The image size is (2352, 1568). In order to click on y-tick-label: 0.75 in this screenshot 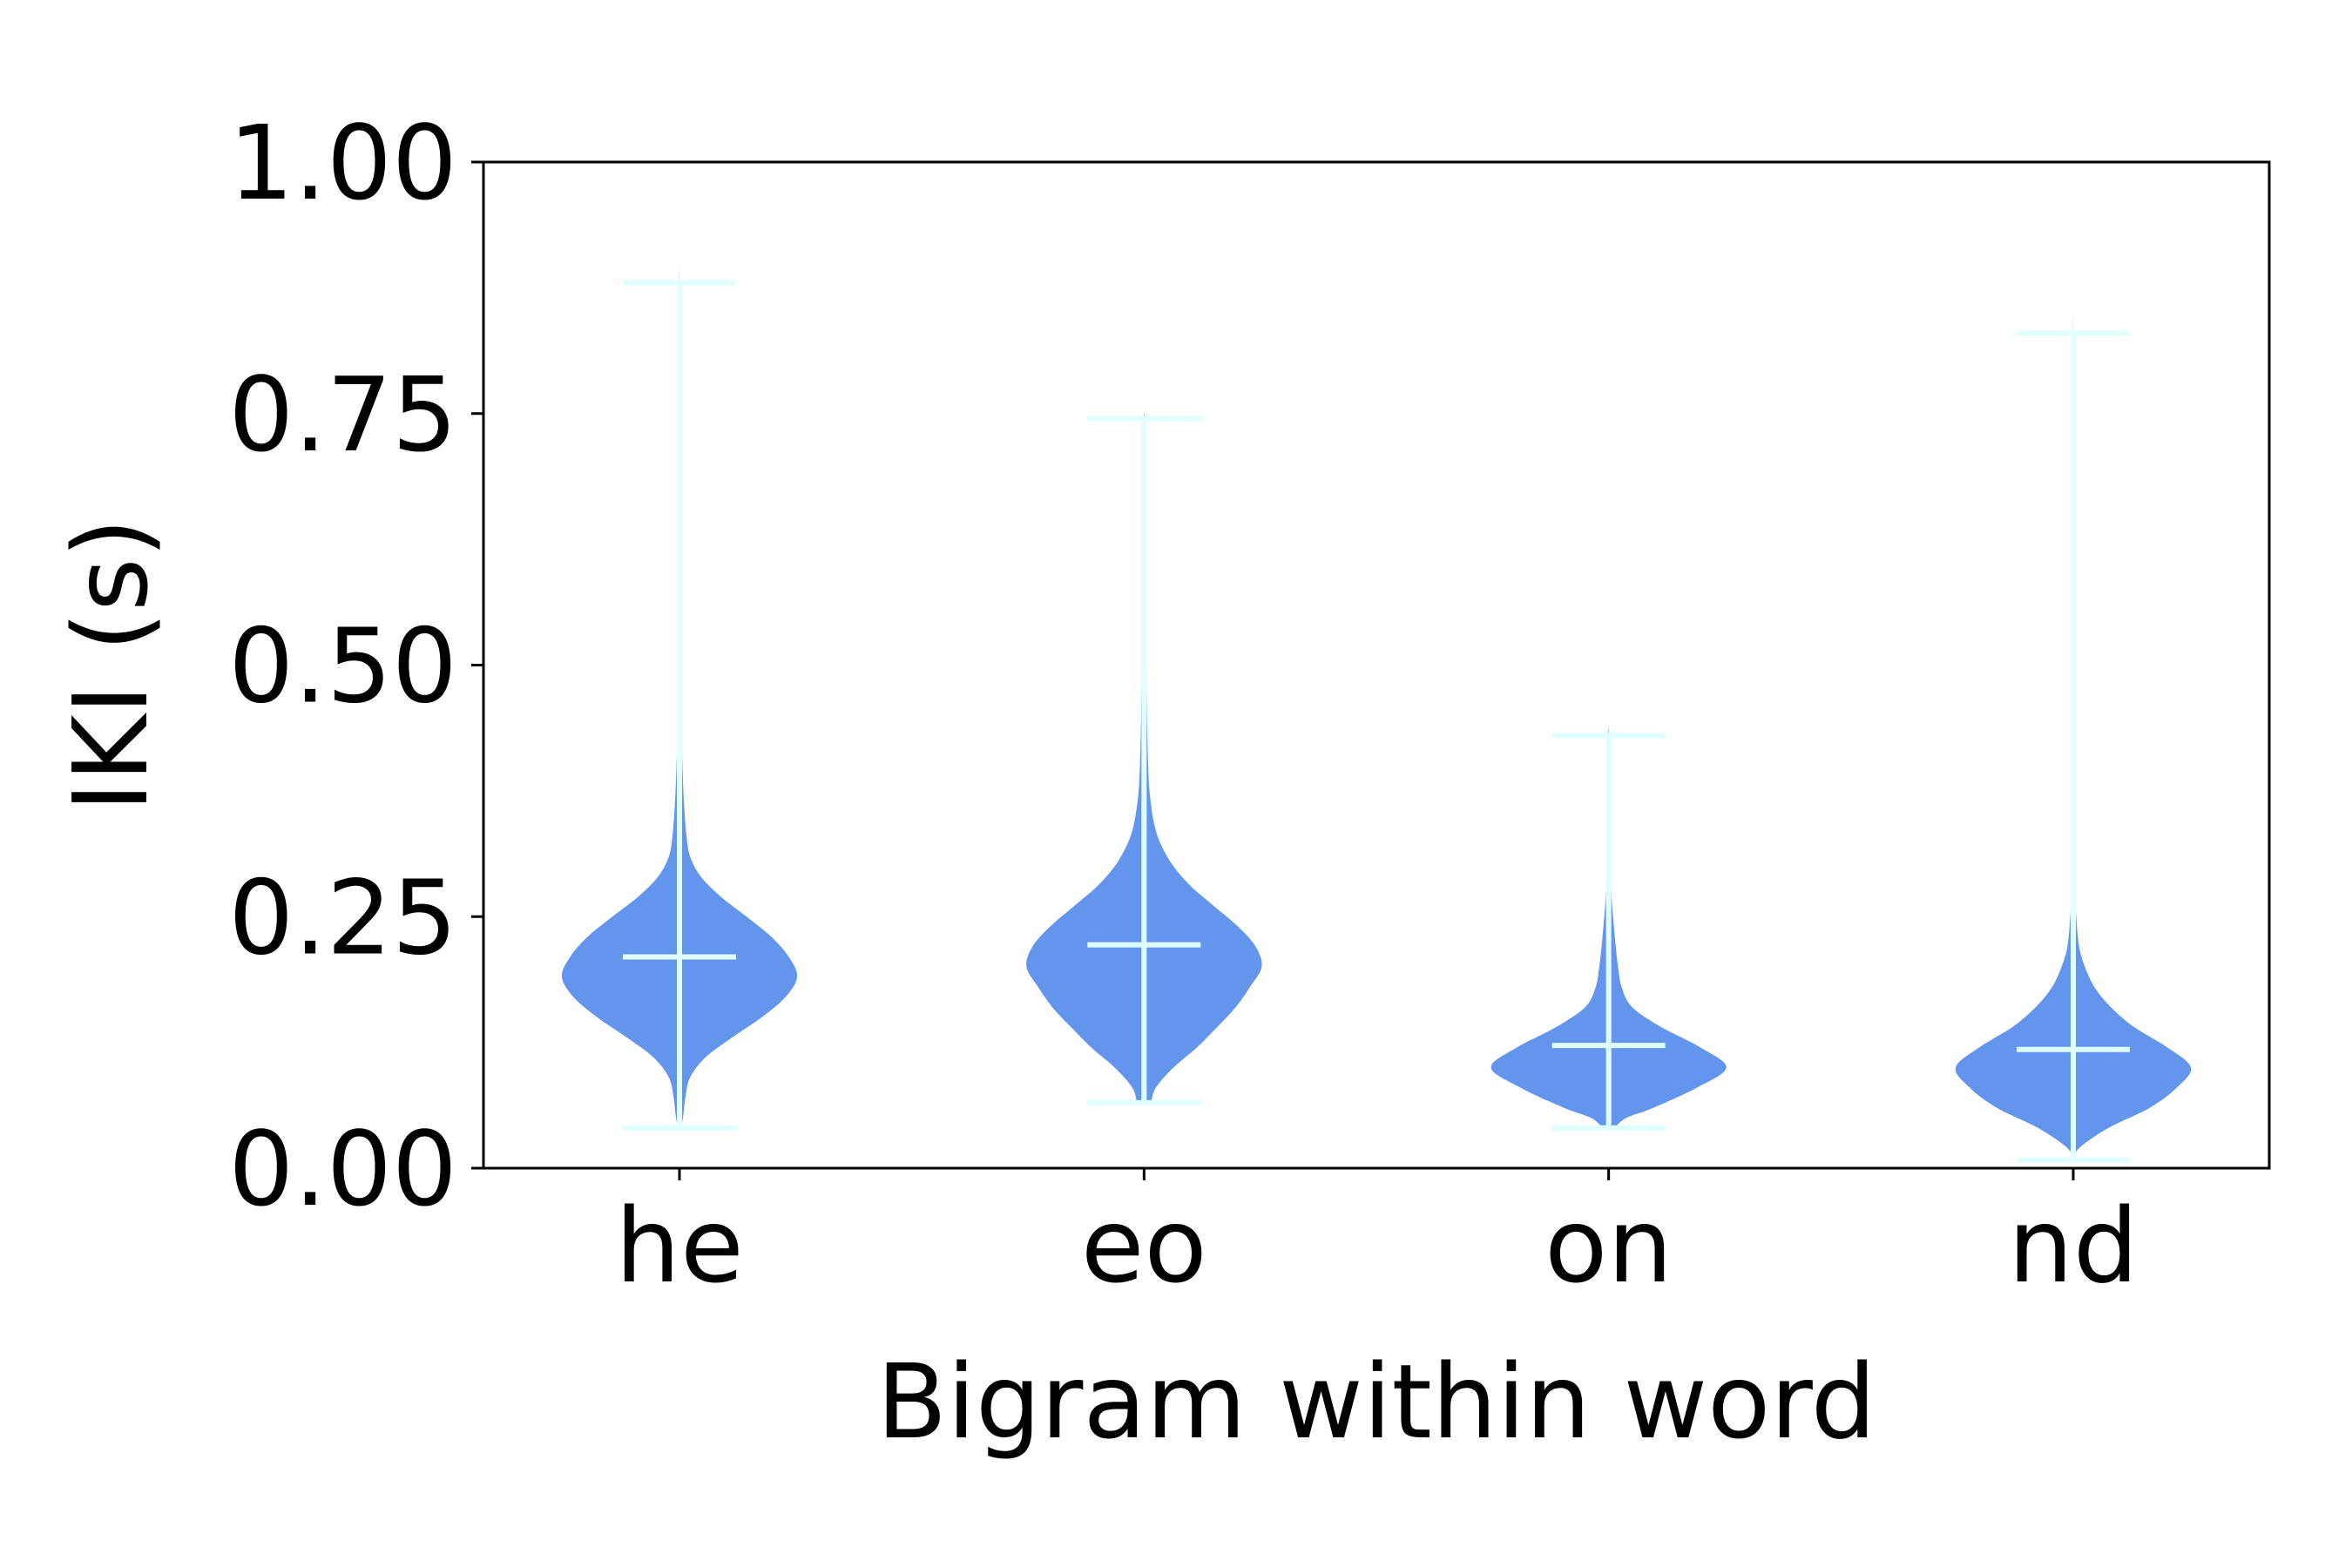, I will do `click(342, 415)`.